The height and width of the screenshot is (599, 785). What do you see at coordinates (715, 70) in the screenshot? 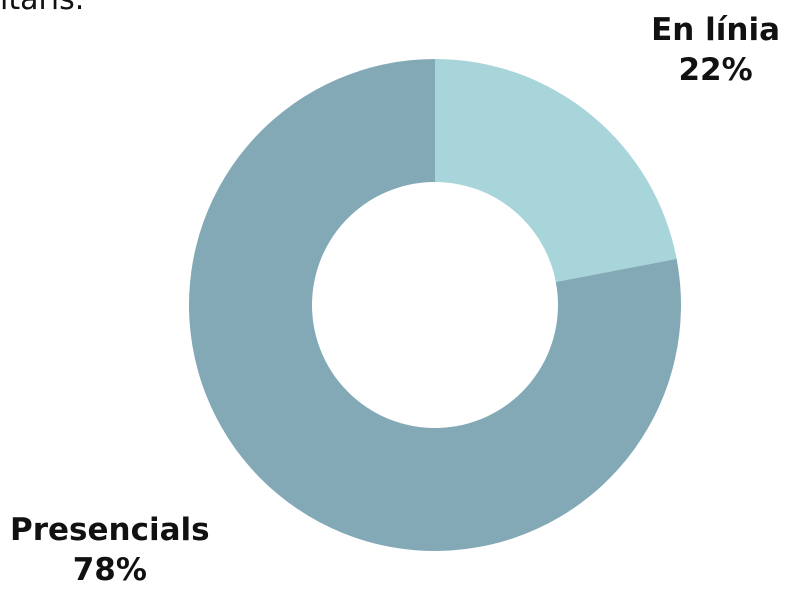
I see `slice-label-online-value: 22%` at bounding box center [715, 70].